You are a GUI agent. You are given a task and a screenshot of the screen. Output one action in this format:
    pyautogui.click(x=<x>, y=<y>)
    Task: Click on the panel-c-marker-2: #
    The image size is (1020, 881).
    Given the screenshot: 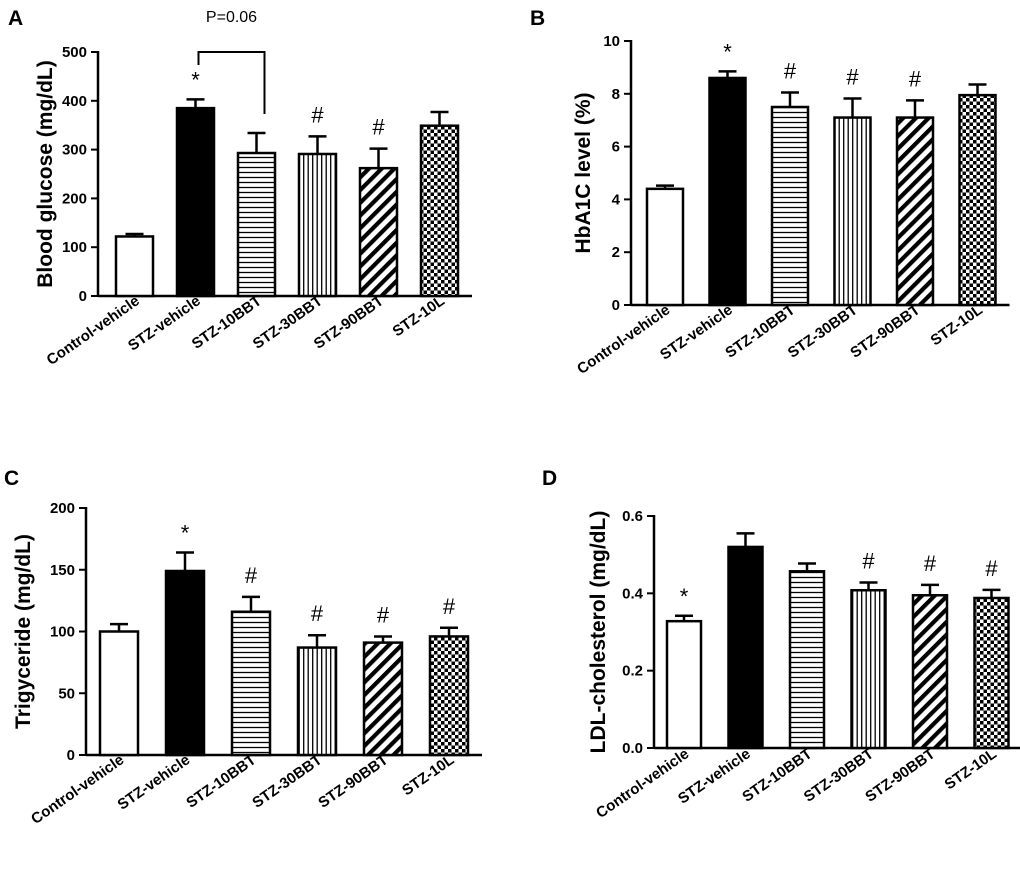 What is the action you would take?
    pyautogui.click(x=251, y=575)
    